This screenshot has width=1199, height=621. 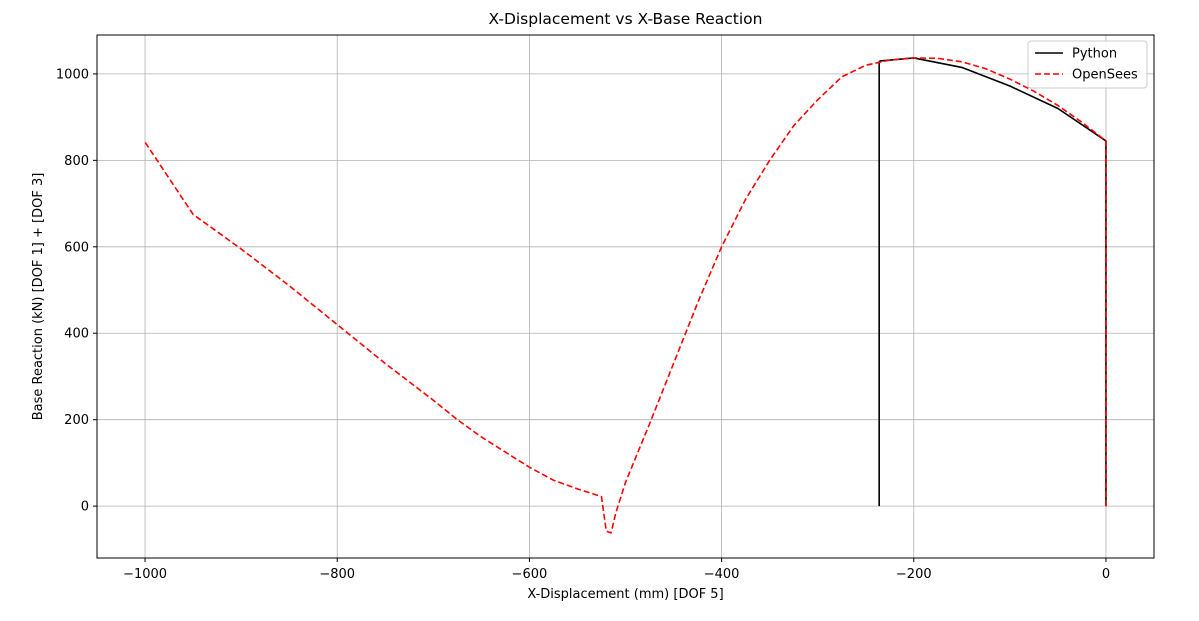 What do you see at coordinates (1105, 75) in the screenshot?
I see `legend-label-opensees: OpenSees` at bounding box center [1105, 75].